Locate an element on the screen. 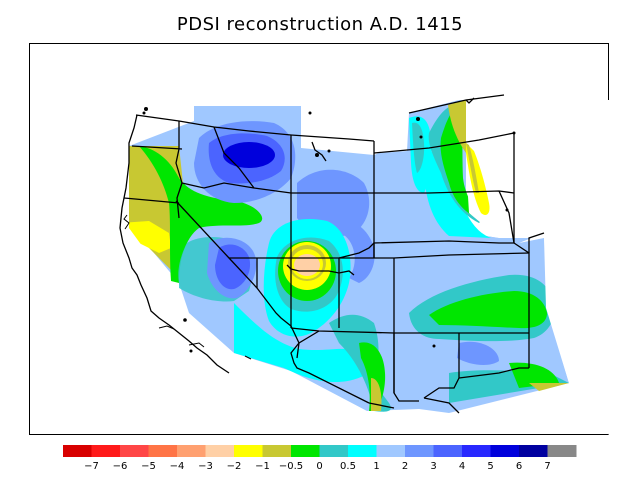 The image size is (640, 480). legend-label: 0.5 is located at coordinates (348, 466).